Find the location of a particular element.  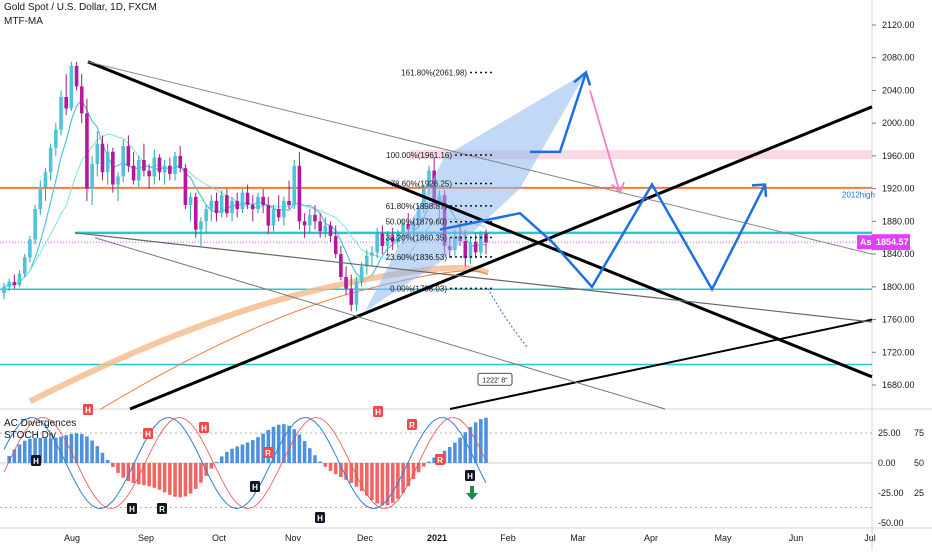

time-tick-label: Feb is located at coordinates (508, 538).